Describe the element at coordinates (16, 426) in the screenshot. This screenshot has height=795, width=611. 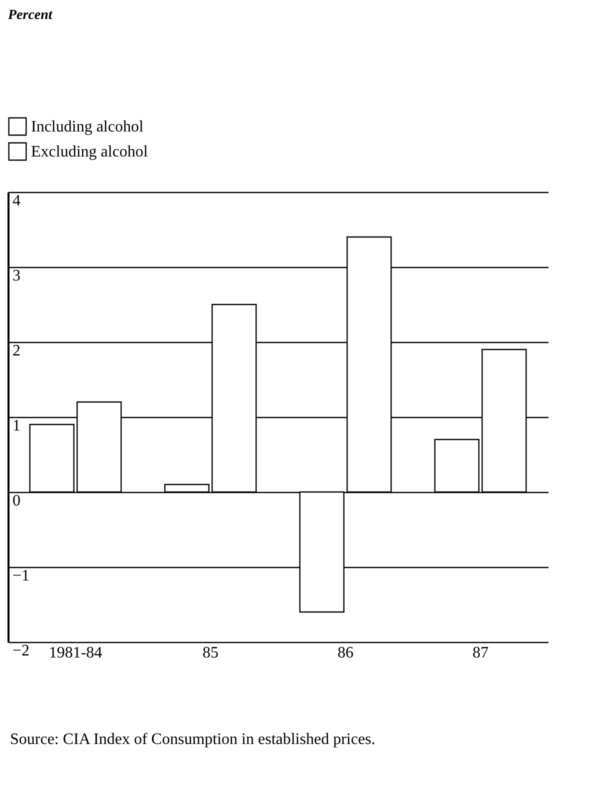
I see `y-tick-label: 1` at that location.